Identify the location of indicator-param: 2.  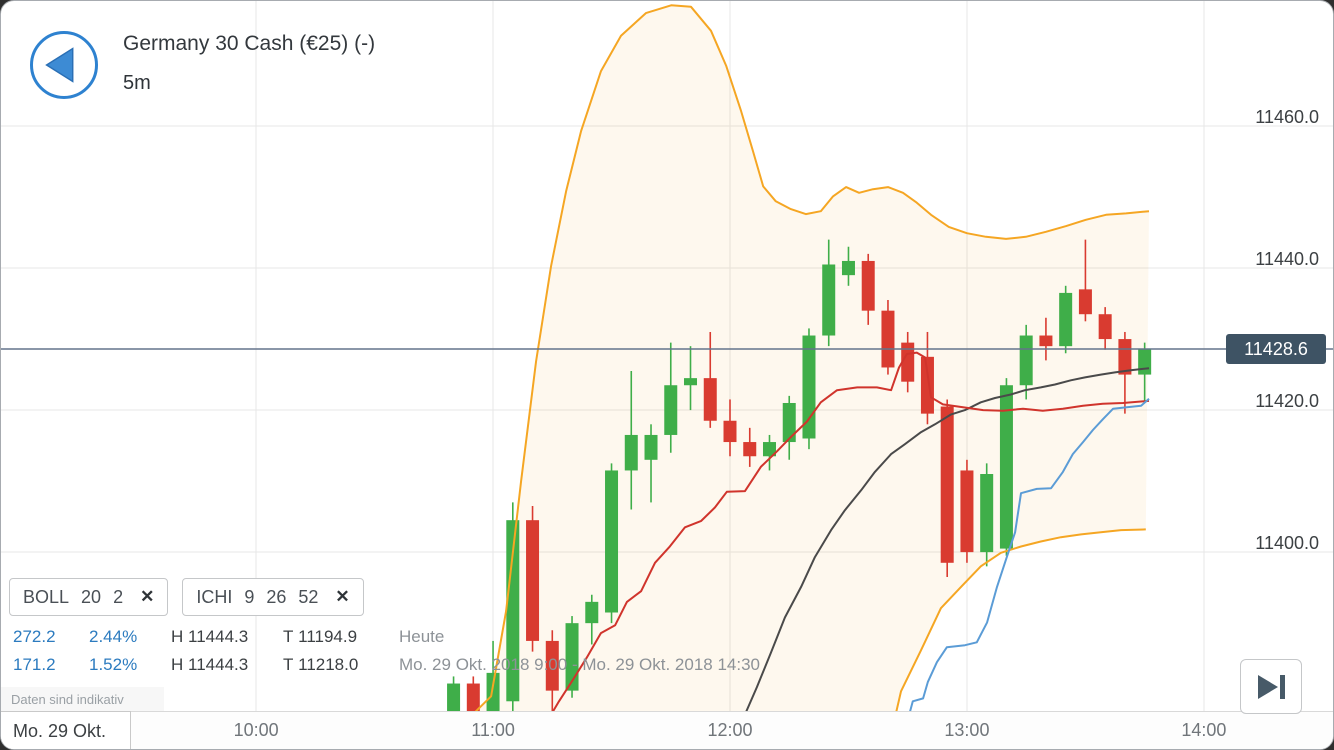
(118, 596).